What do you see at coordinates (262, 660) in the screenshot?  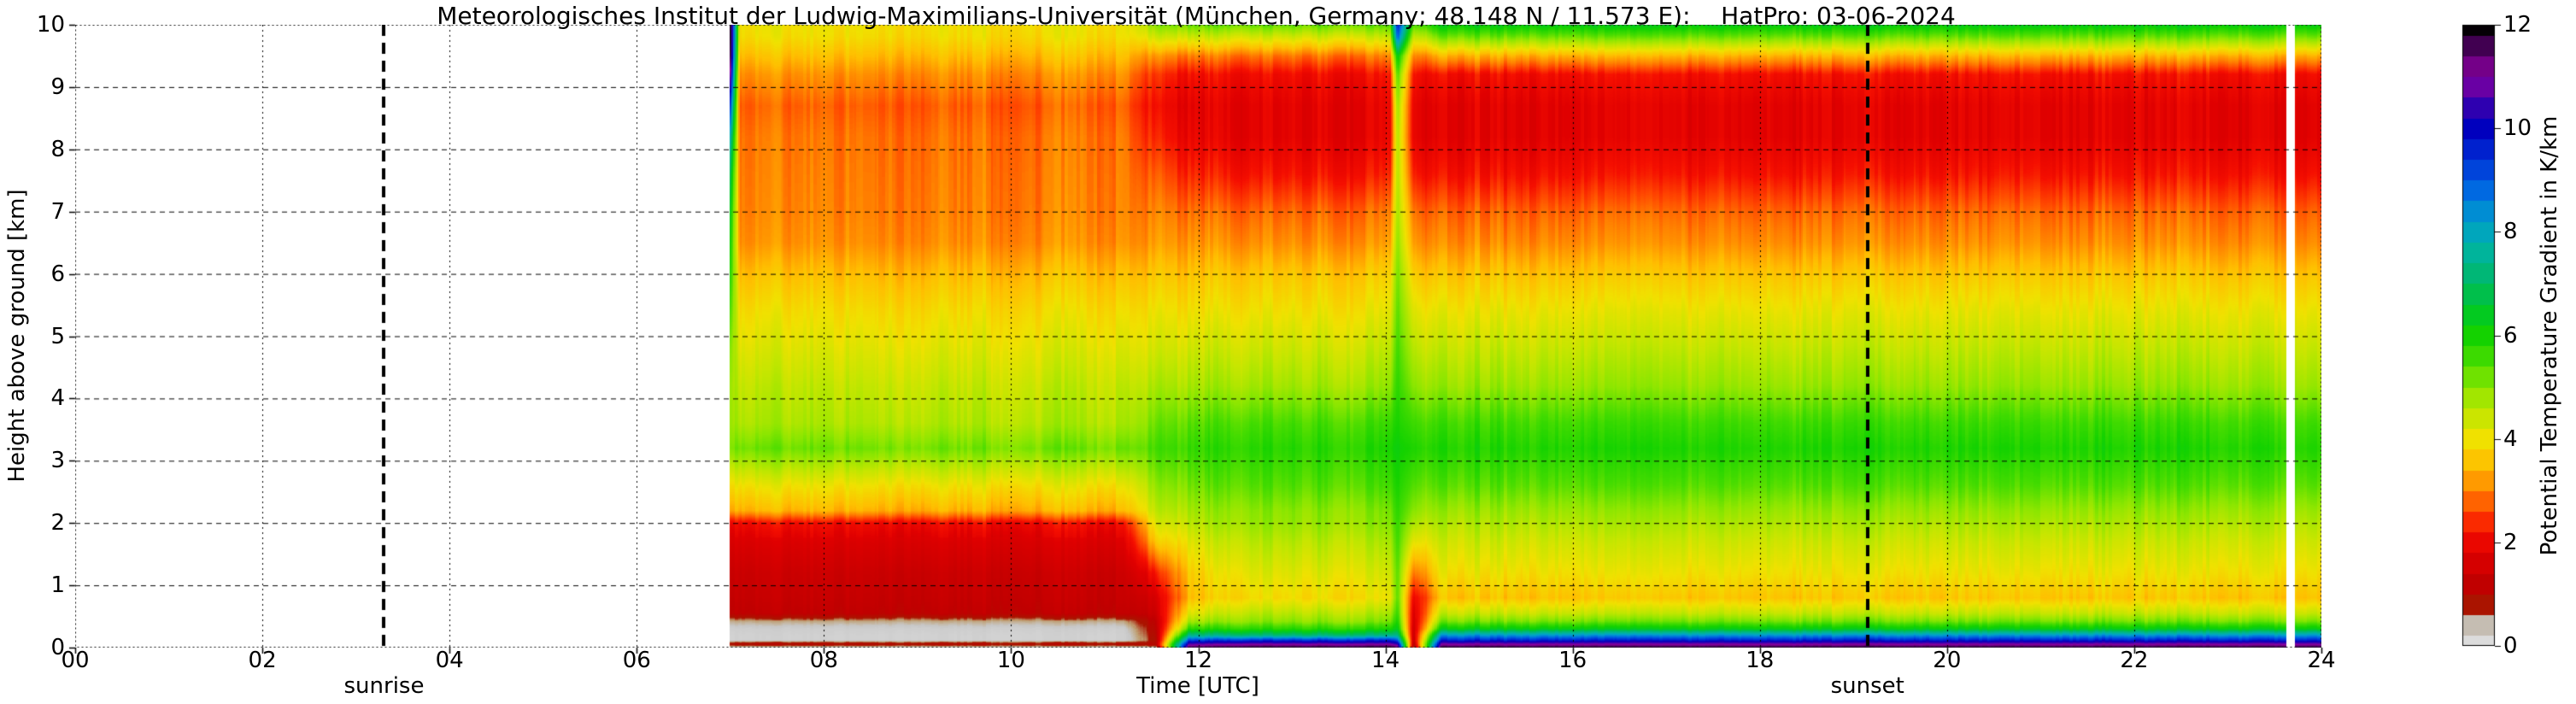 I see `x-tick-label-02: 02` at bounding box center [262, 660].